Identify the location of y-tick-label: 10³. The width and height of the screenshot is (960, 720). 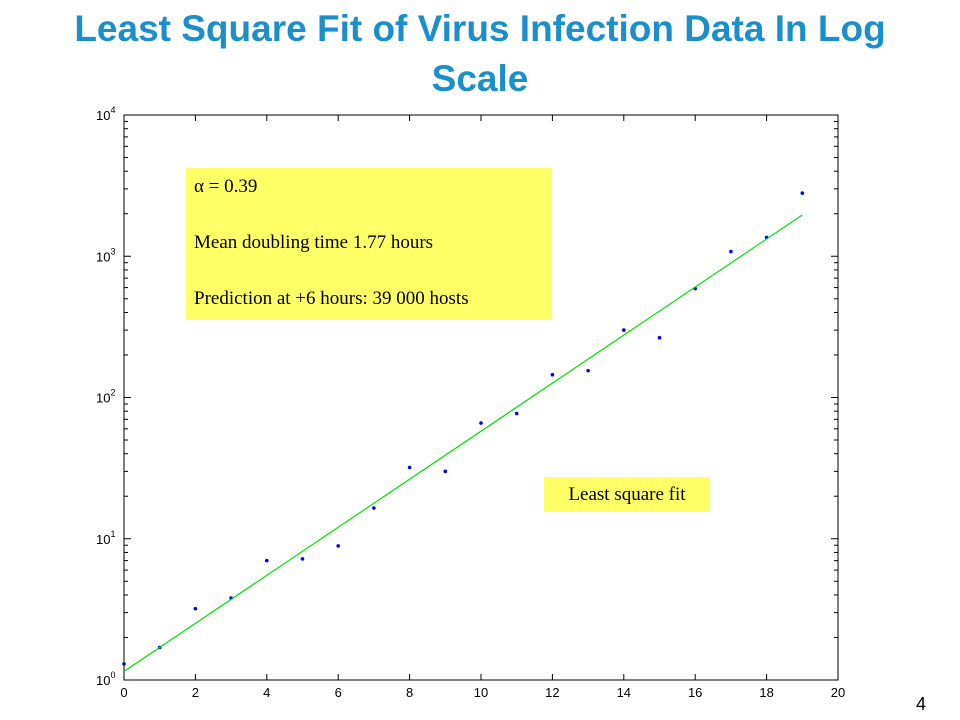
(105, 255).